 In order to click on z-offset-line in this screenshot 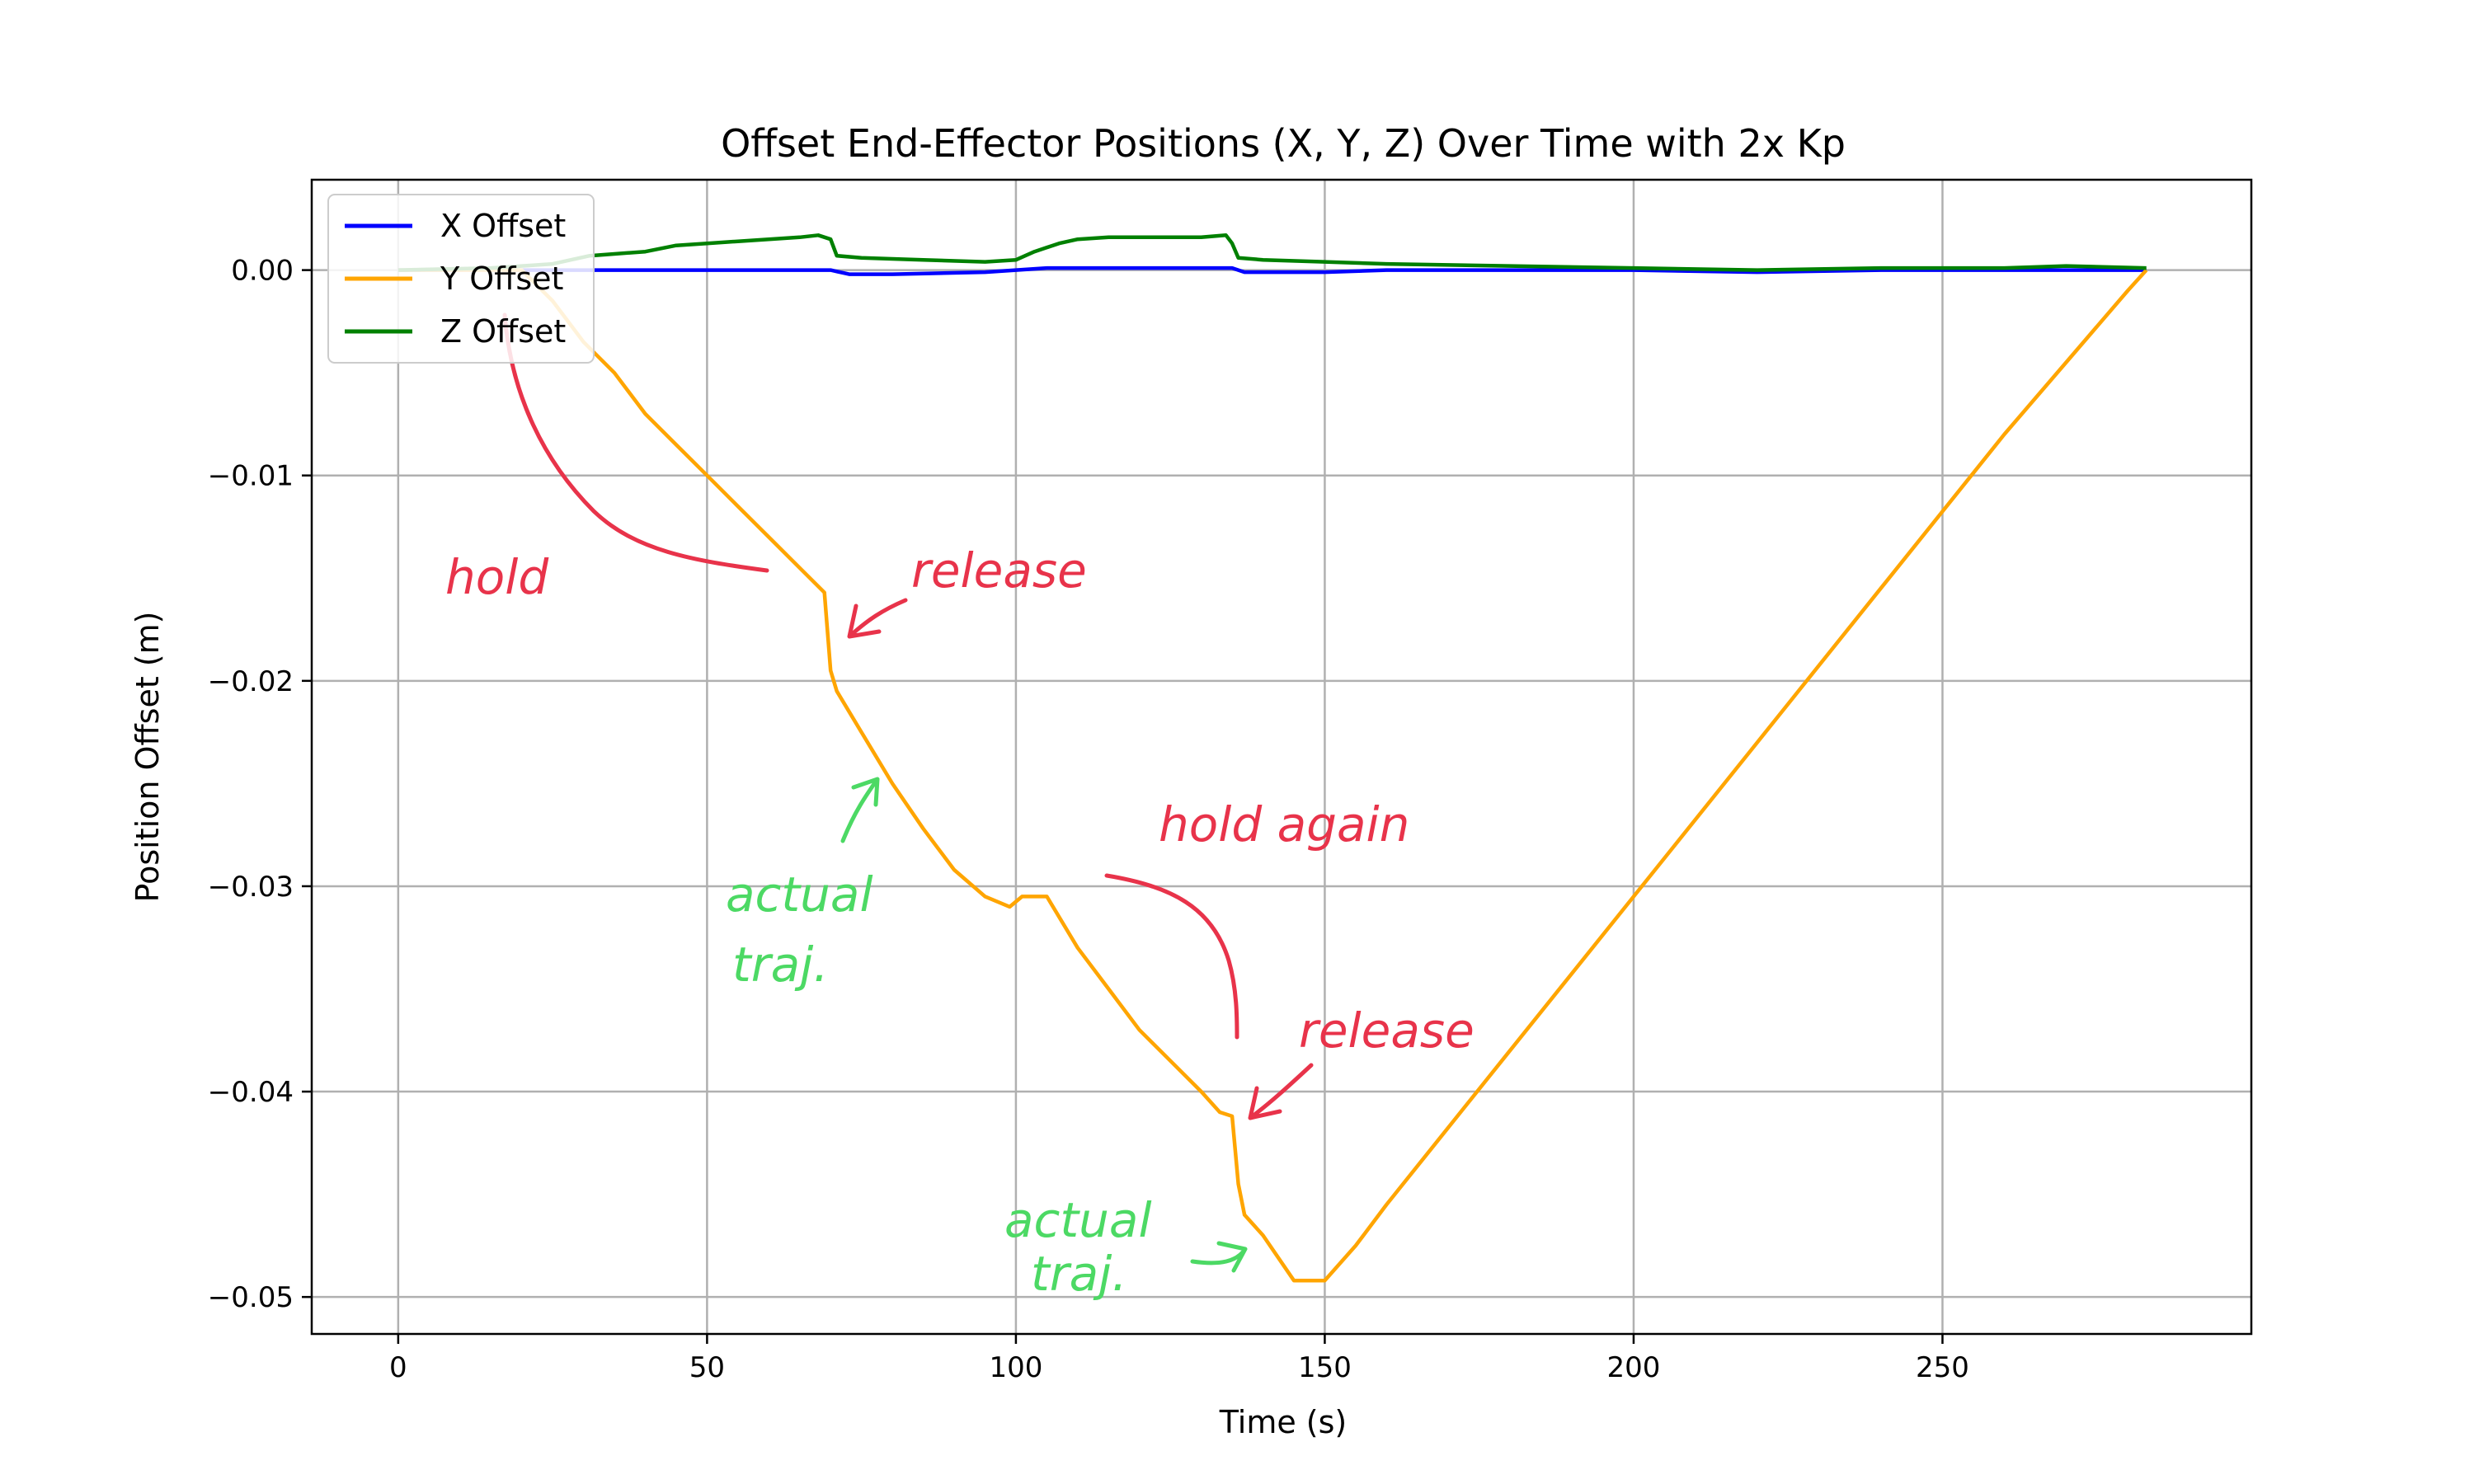, I will do `click(1272, 252)`.